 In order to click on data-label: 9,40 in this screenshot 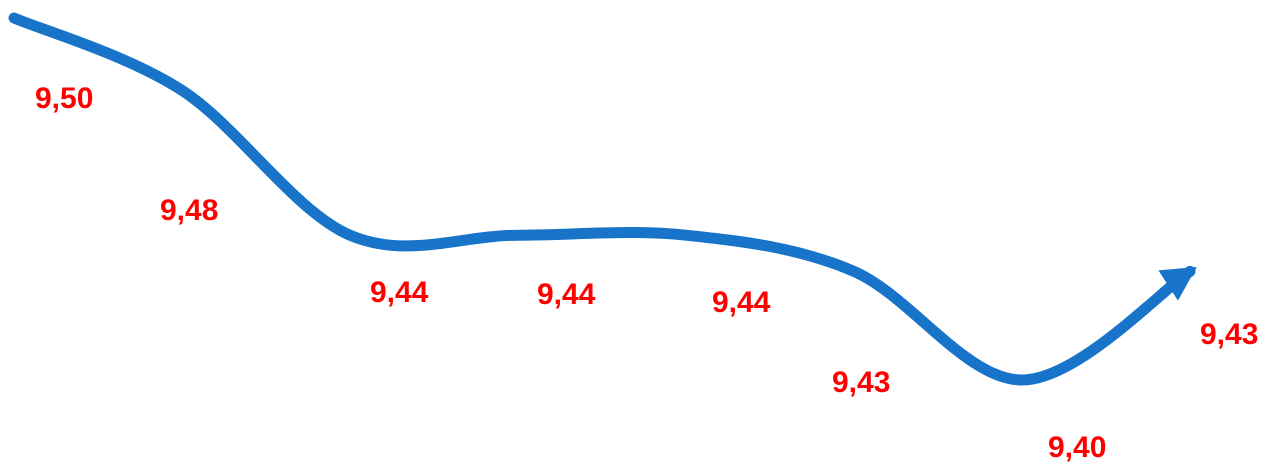, I will do `click(1077, 447)`.